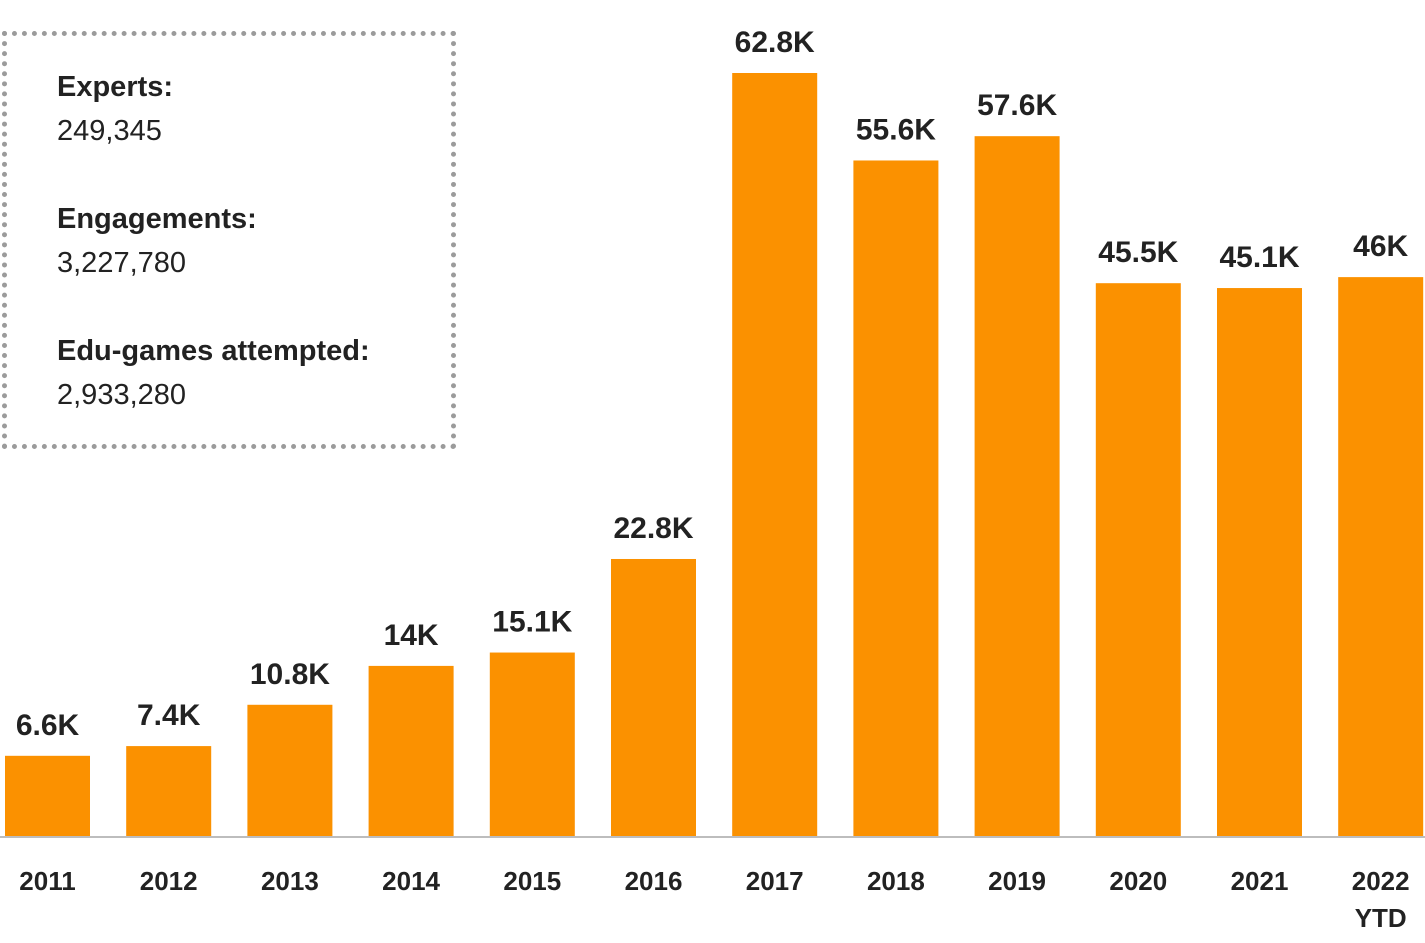 The image size is (1425, 943). Describe the element at coordinates (775, 454) in the screenshot. I see `bar-2017` at that location.